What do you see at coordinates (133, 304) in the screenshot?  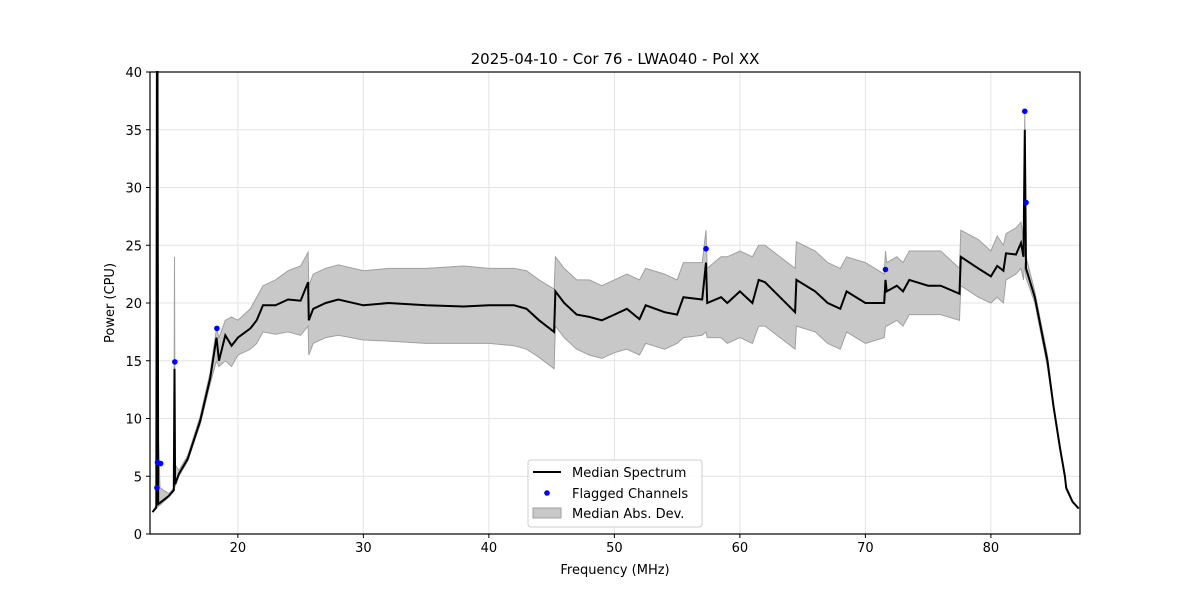 I see `y-tick-label: 20` at bounding box center [133, 304].